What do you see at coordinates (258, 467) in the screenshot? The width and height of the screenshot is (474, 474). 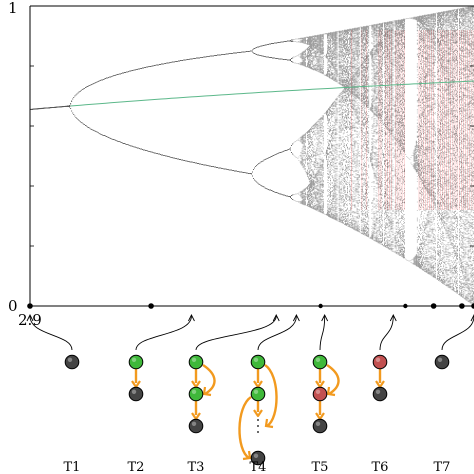 I see `transition-type-label: T4` at bounding box center [258, 467].